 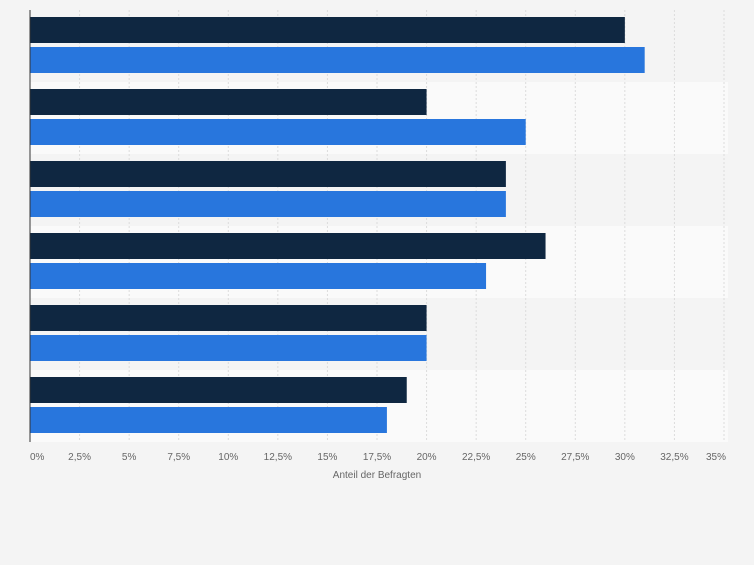 I want to click on x-tick-label: 27,5%, so click(x=575, y=457).